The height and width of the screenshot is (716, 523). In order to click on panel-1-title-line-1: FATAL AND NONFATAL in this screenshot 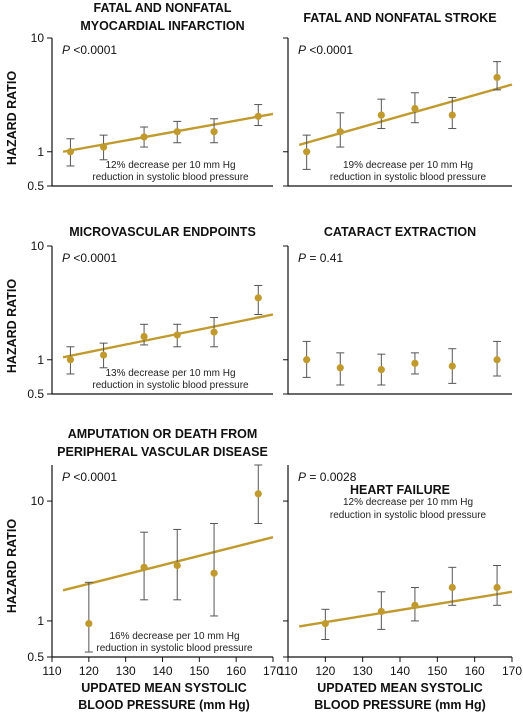, I will do `click(163, 8)`.